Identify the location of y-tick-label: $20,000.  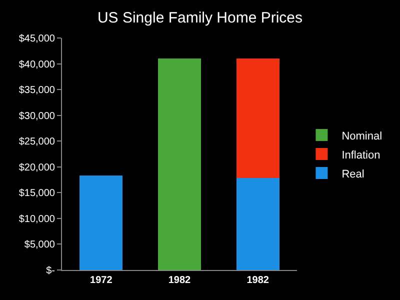
(37, 168).